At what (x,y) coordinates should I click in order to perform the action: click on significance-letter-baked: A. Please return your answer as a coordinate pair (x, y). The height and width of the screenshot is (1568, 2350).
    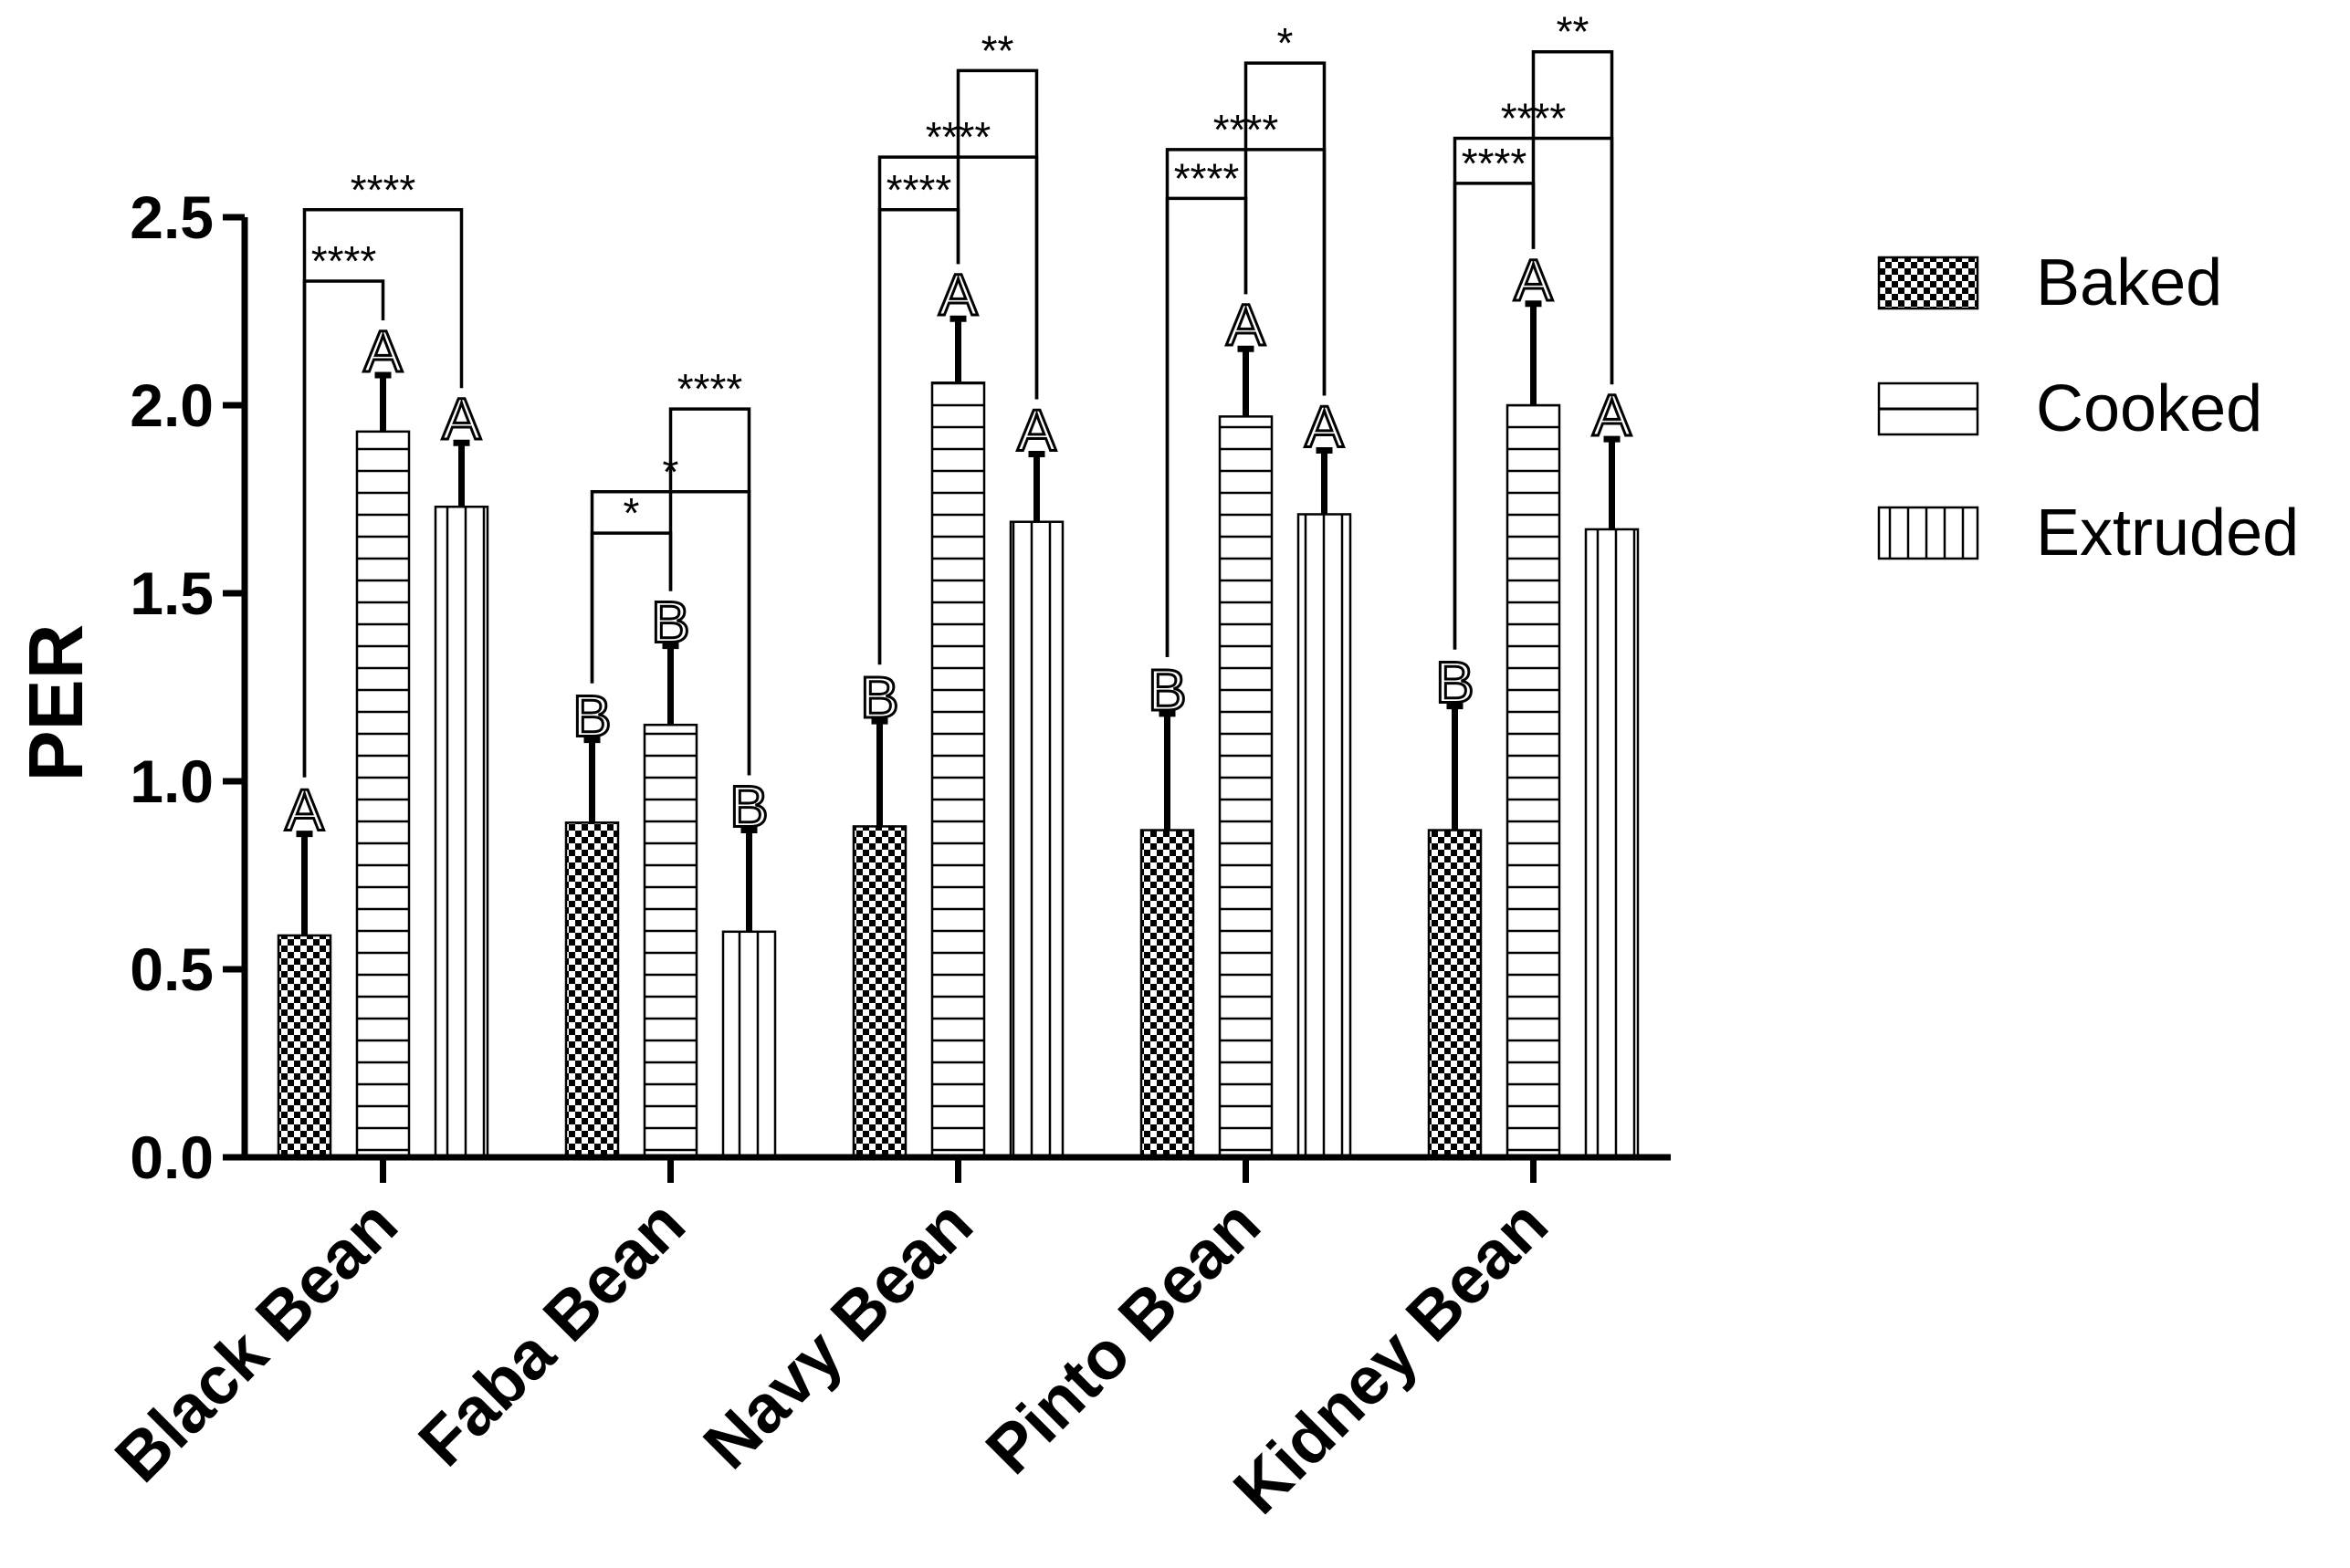
    Looking at the image, I should click on (304, 811).